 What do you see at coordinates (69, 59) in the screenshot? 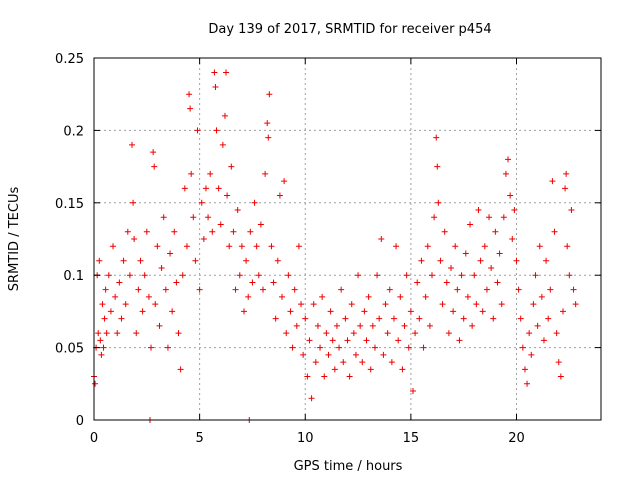
I see `y-tick-label: 0.25` at bounding box center [69, 59].